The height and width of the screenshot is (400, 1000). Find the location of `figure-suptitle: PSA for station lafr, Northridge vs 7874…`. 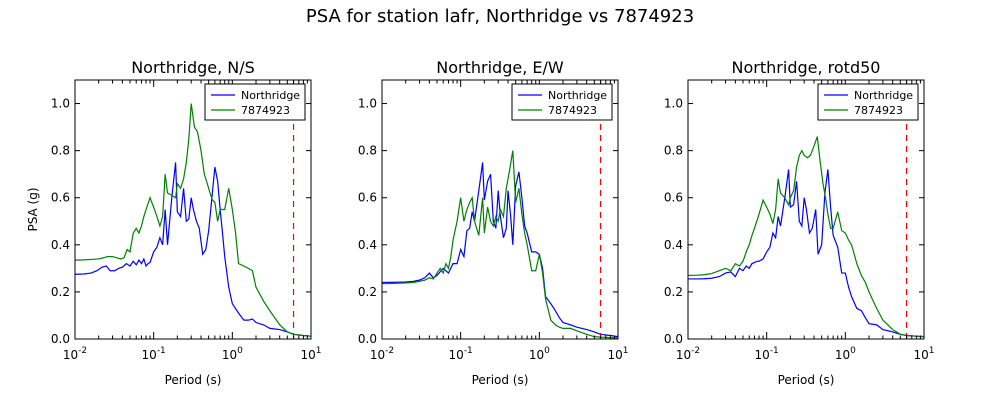

figure-suptitle: PSA for station lafr, Northridge vs 7874… is located at coordinates (500, 16).